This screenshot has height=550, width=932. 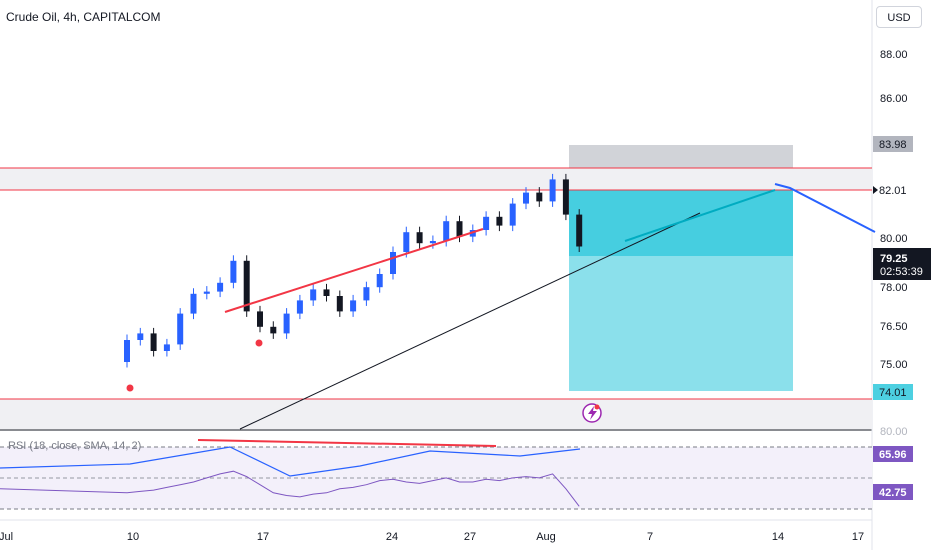 I want to click on time-tick-label: Jul, so click(x=6, y=537).